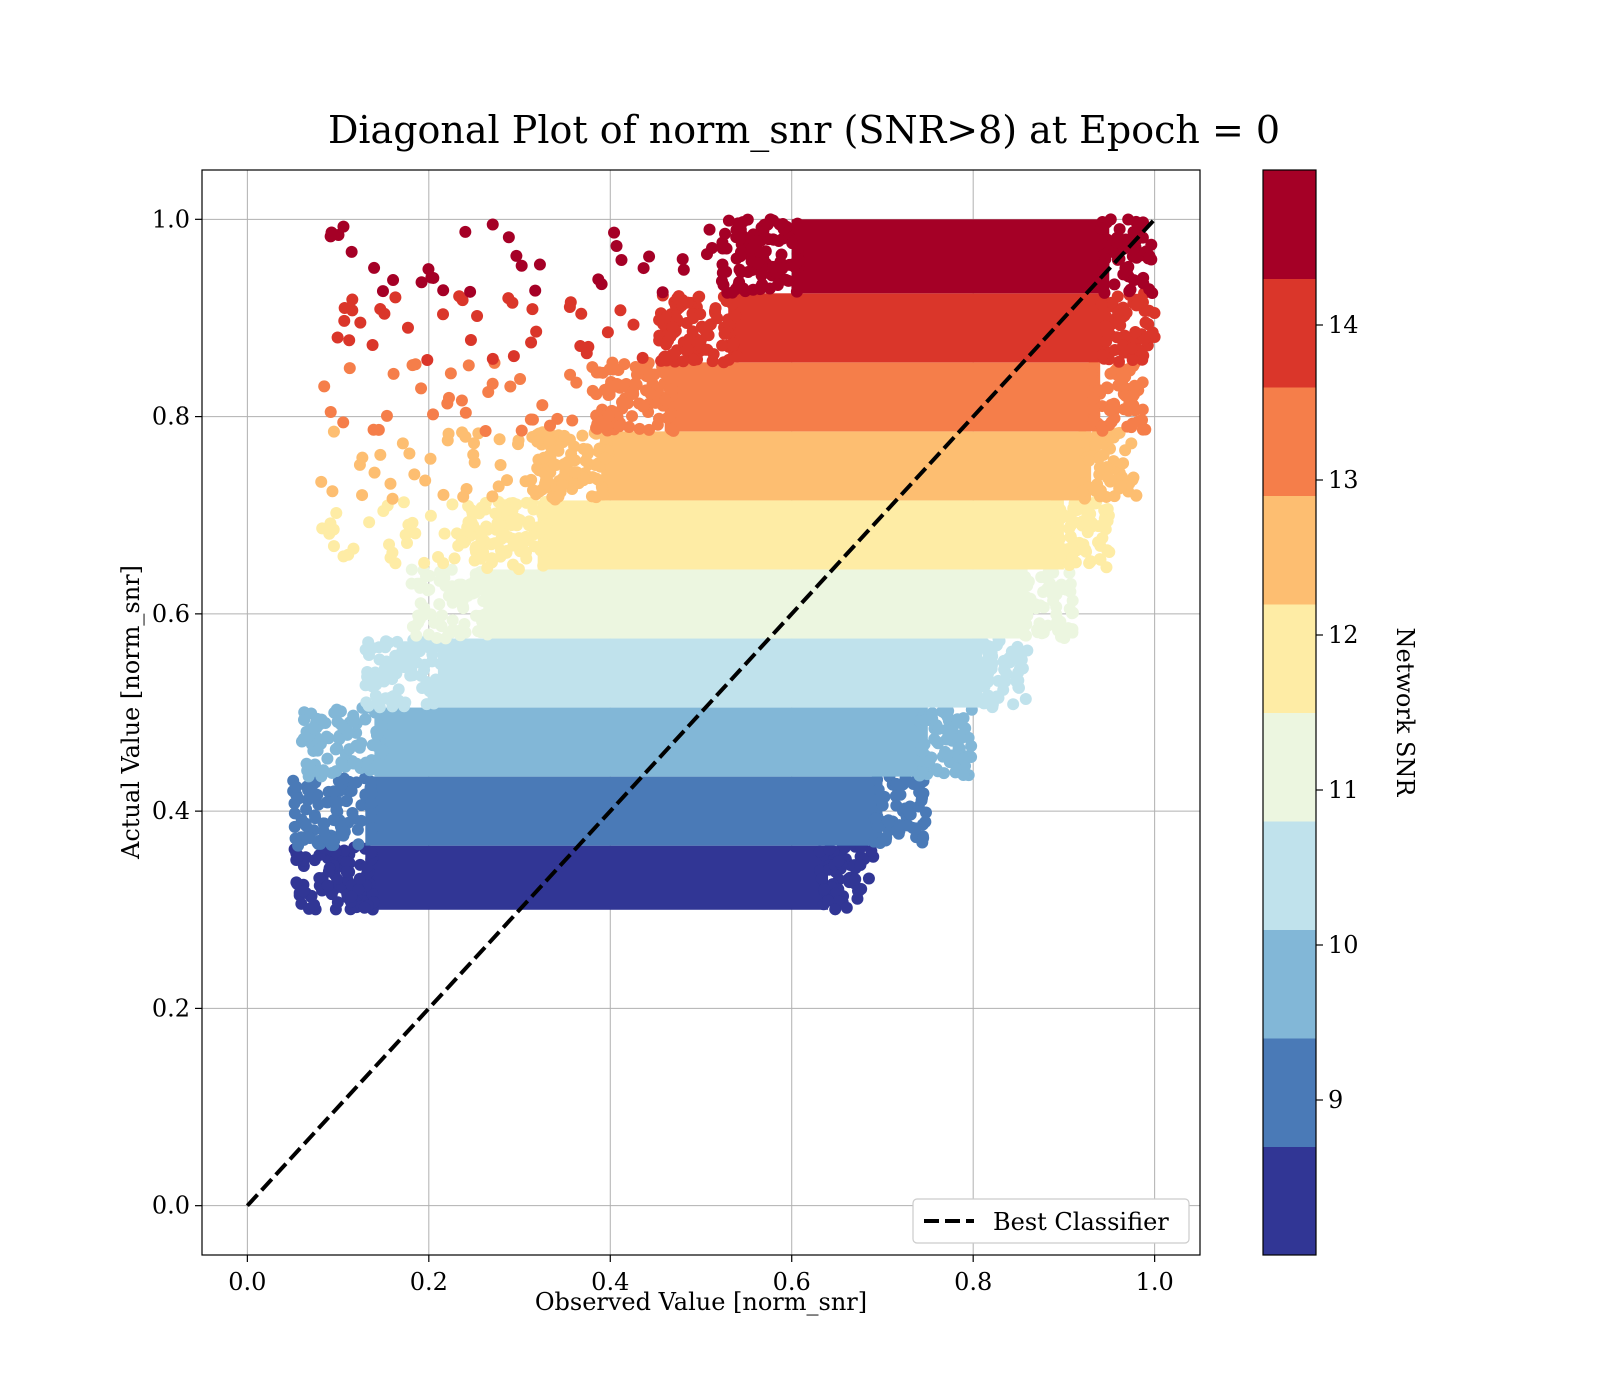  What do you see at coordinates (171, 219) in the screenshot?
I see `y-tick-label-5: 1.0` at bounding box center [171, 219].